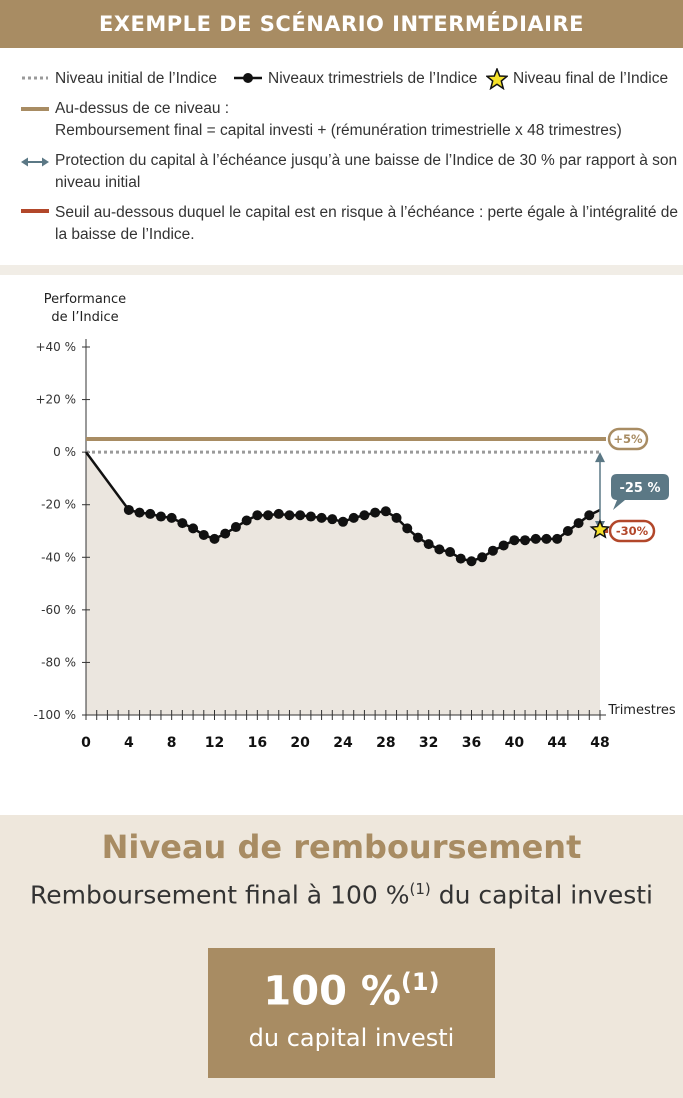 This screenshot has width=683, height=1098. I want to click on x-axis-title: Trimestres, so click(641, 710).